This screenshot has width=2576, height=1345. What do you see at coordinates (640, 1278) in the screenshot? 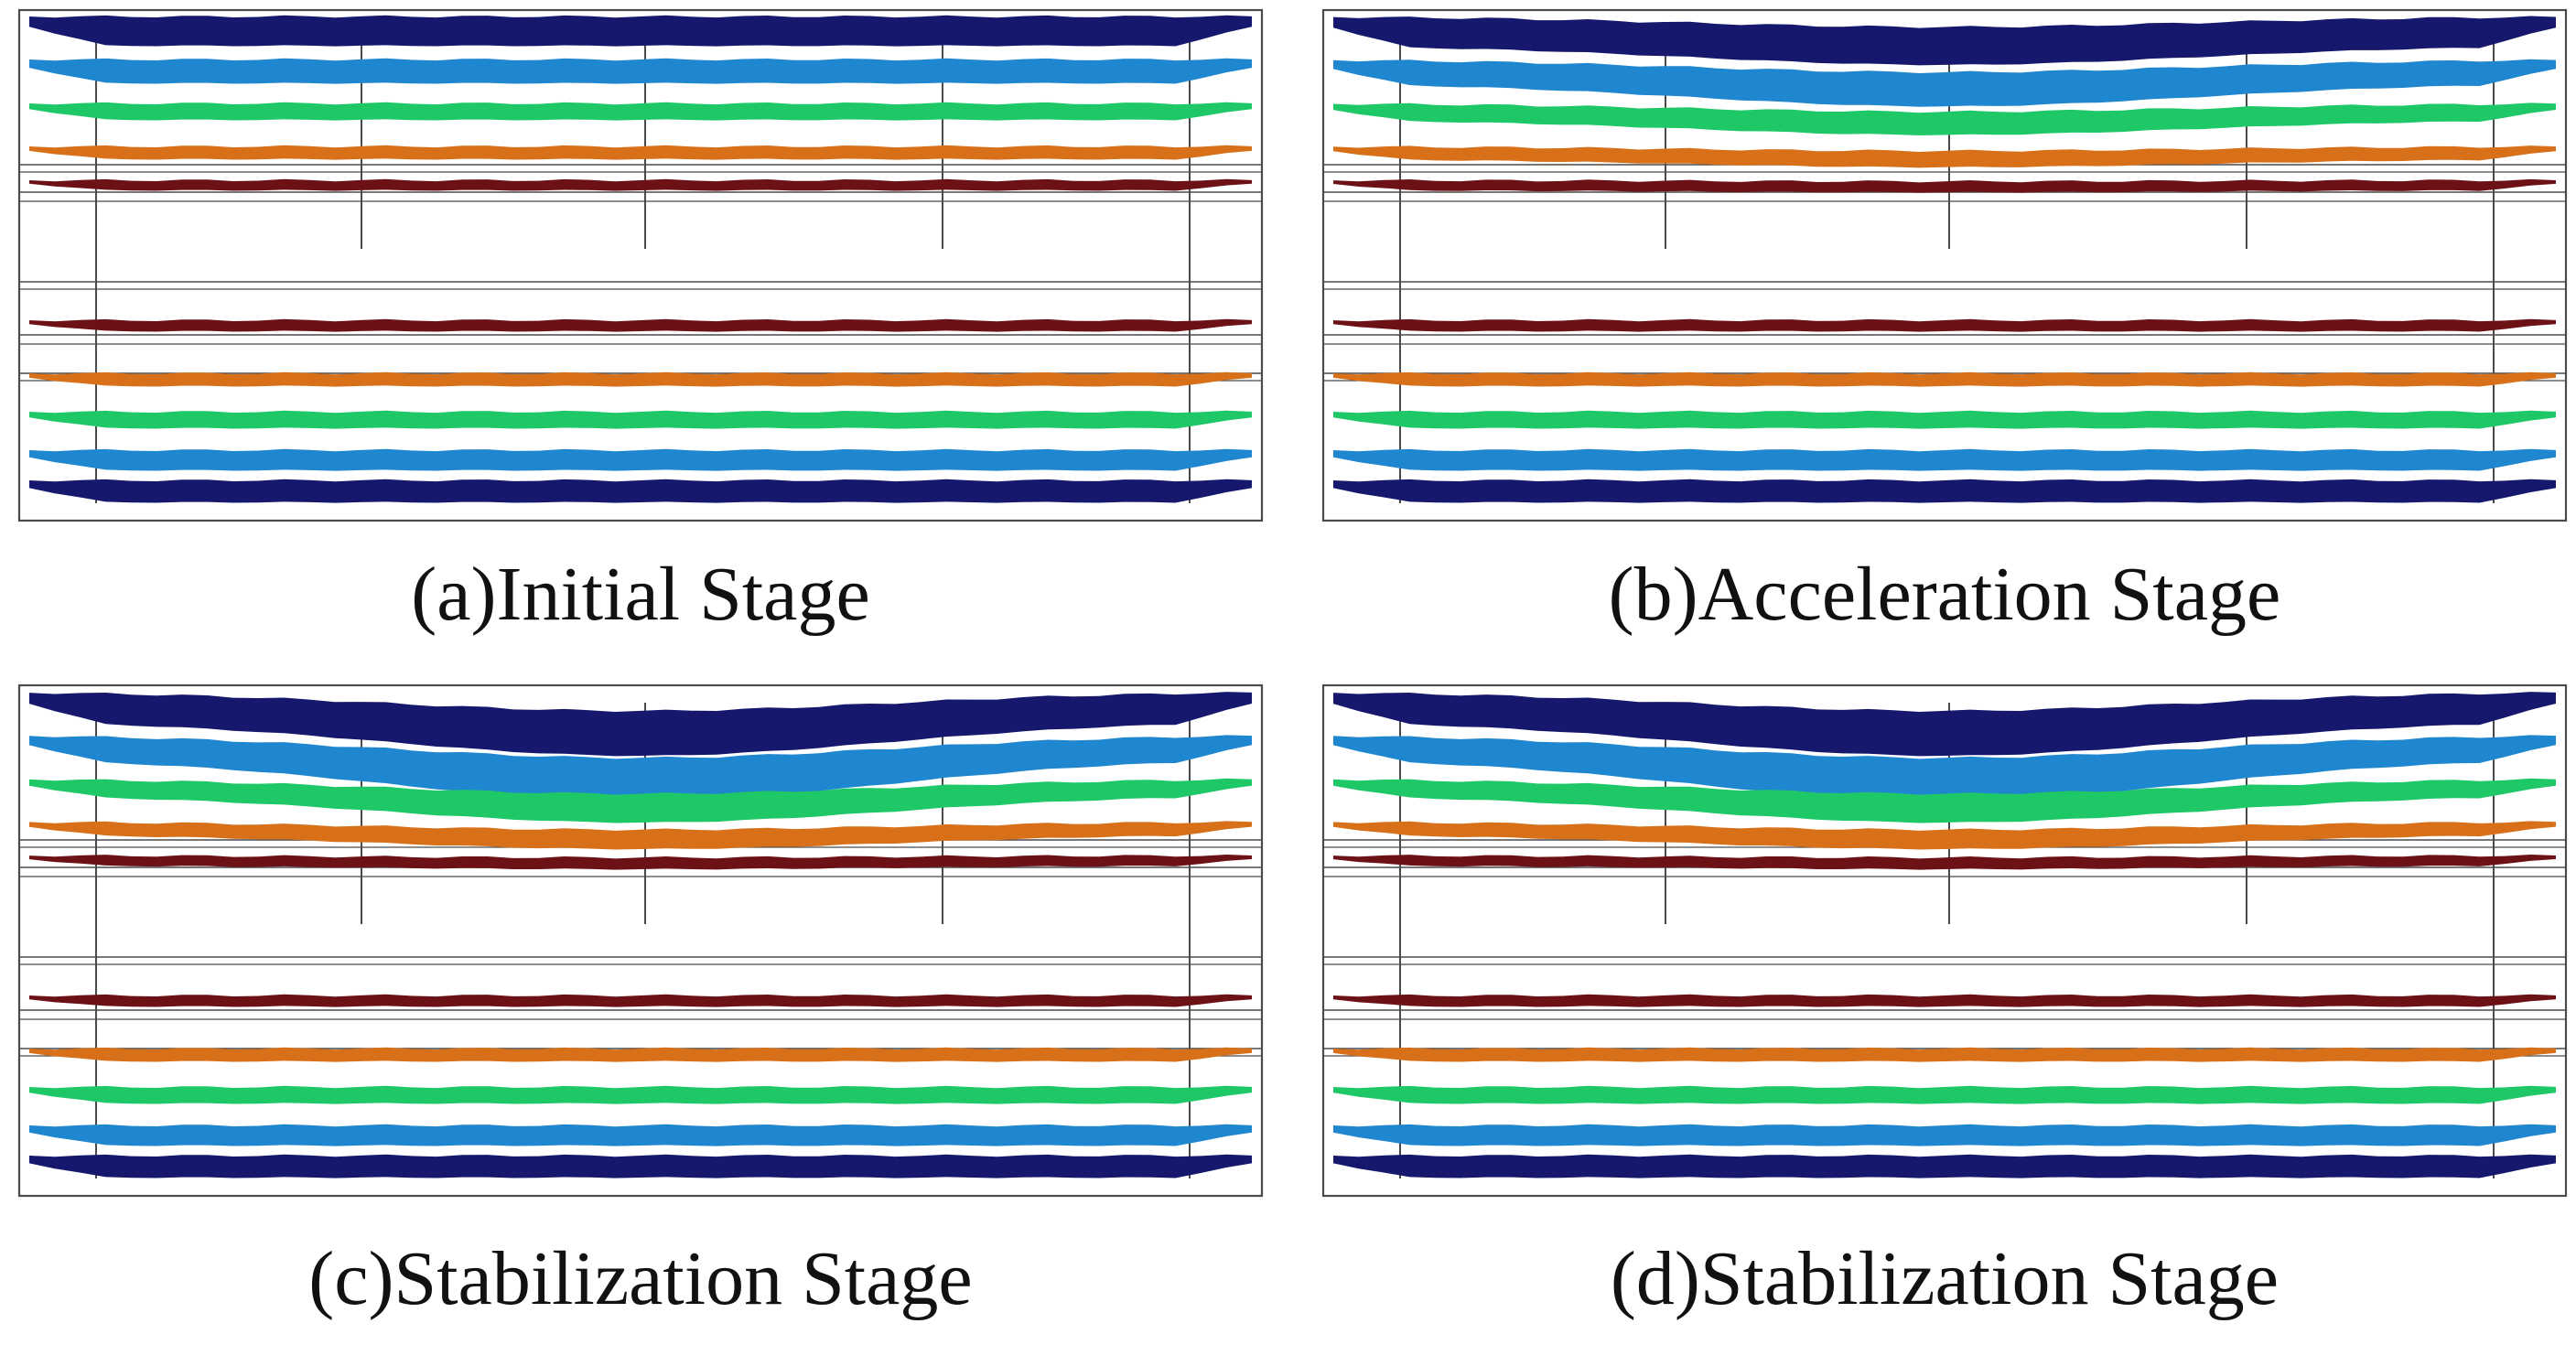
I see `caption-stabilization-stage-c: (c)Stabilization Stage` at bounding box center [640, 1278].